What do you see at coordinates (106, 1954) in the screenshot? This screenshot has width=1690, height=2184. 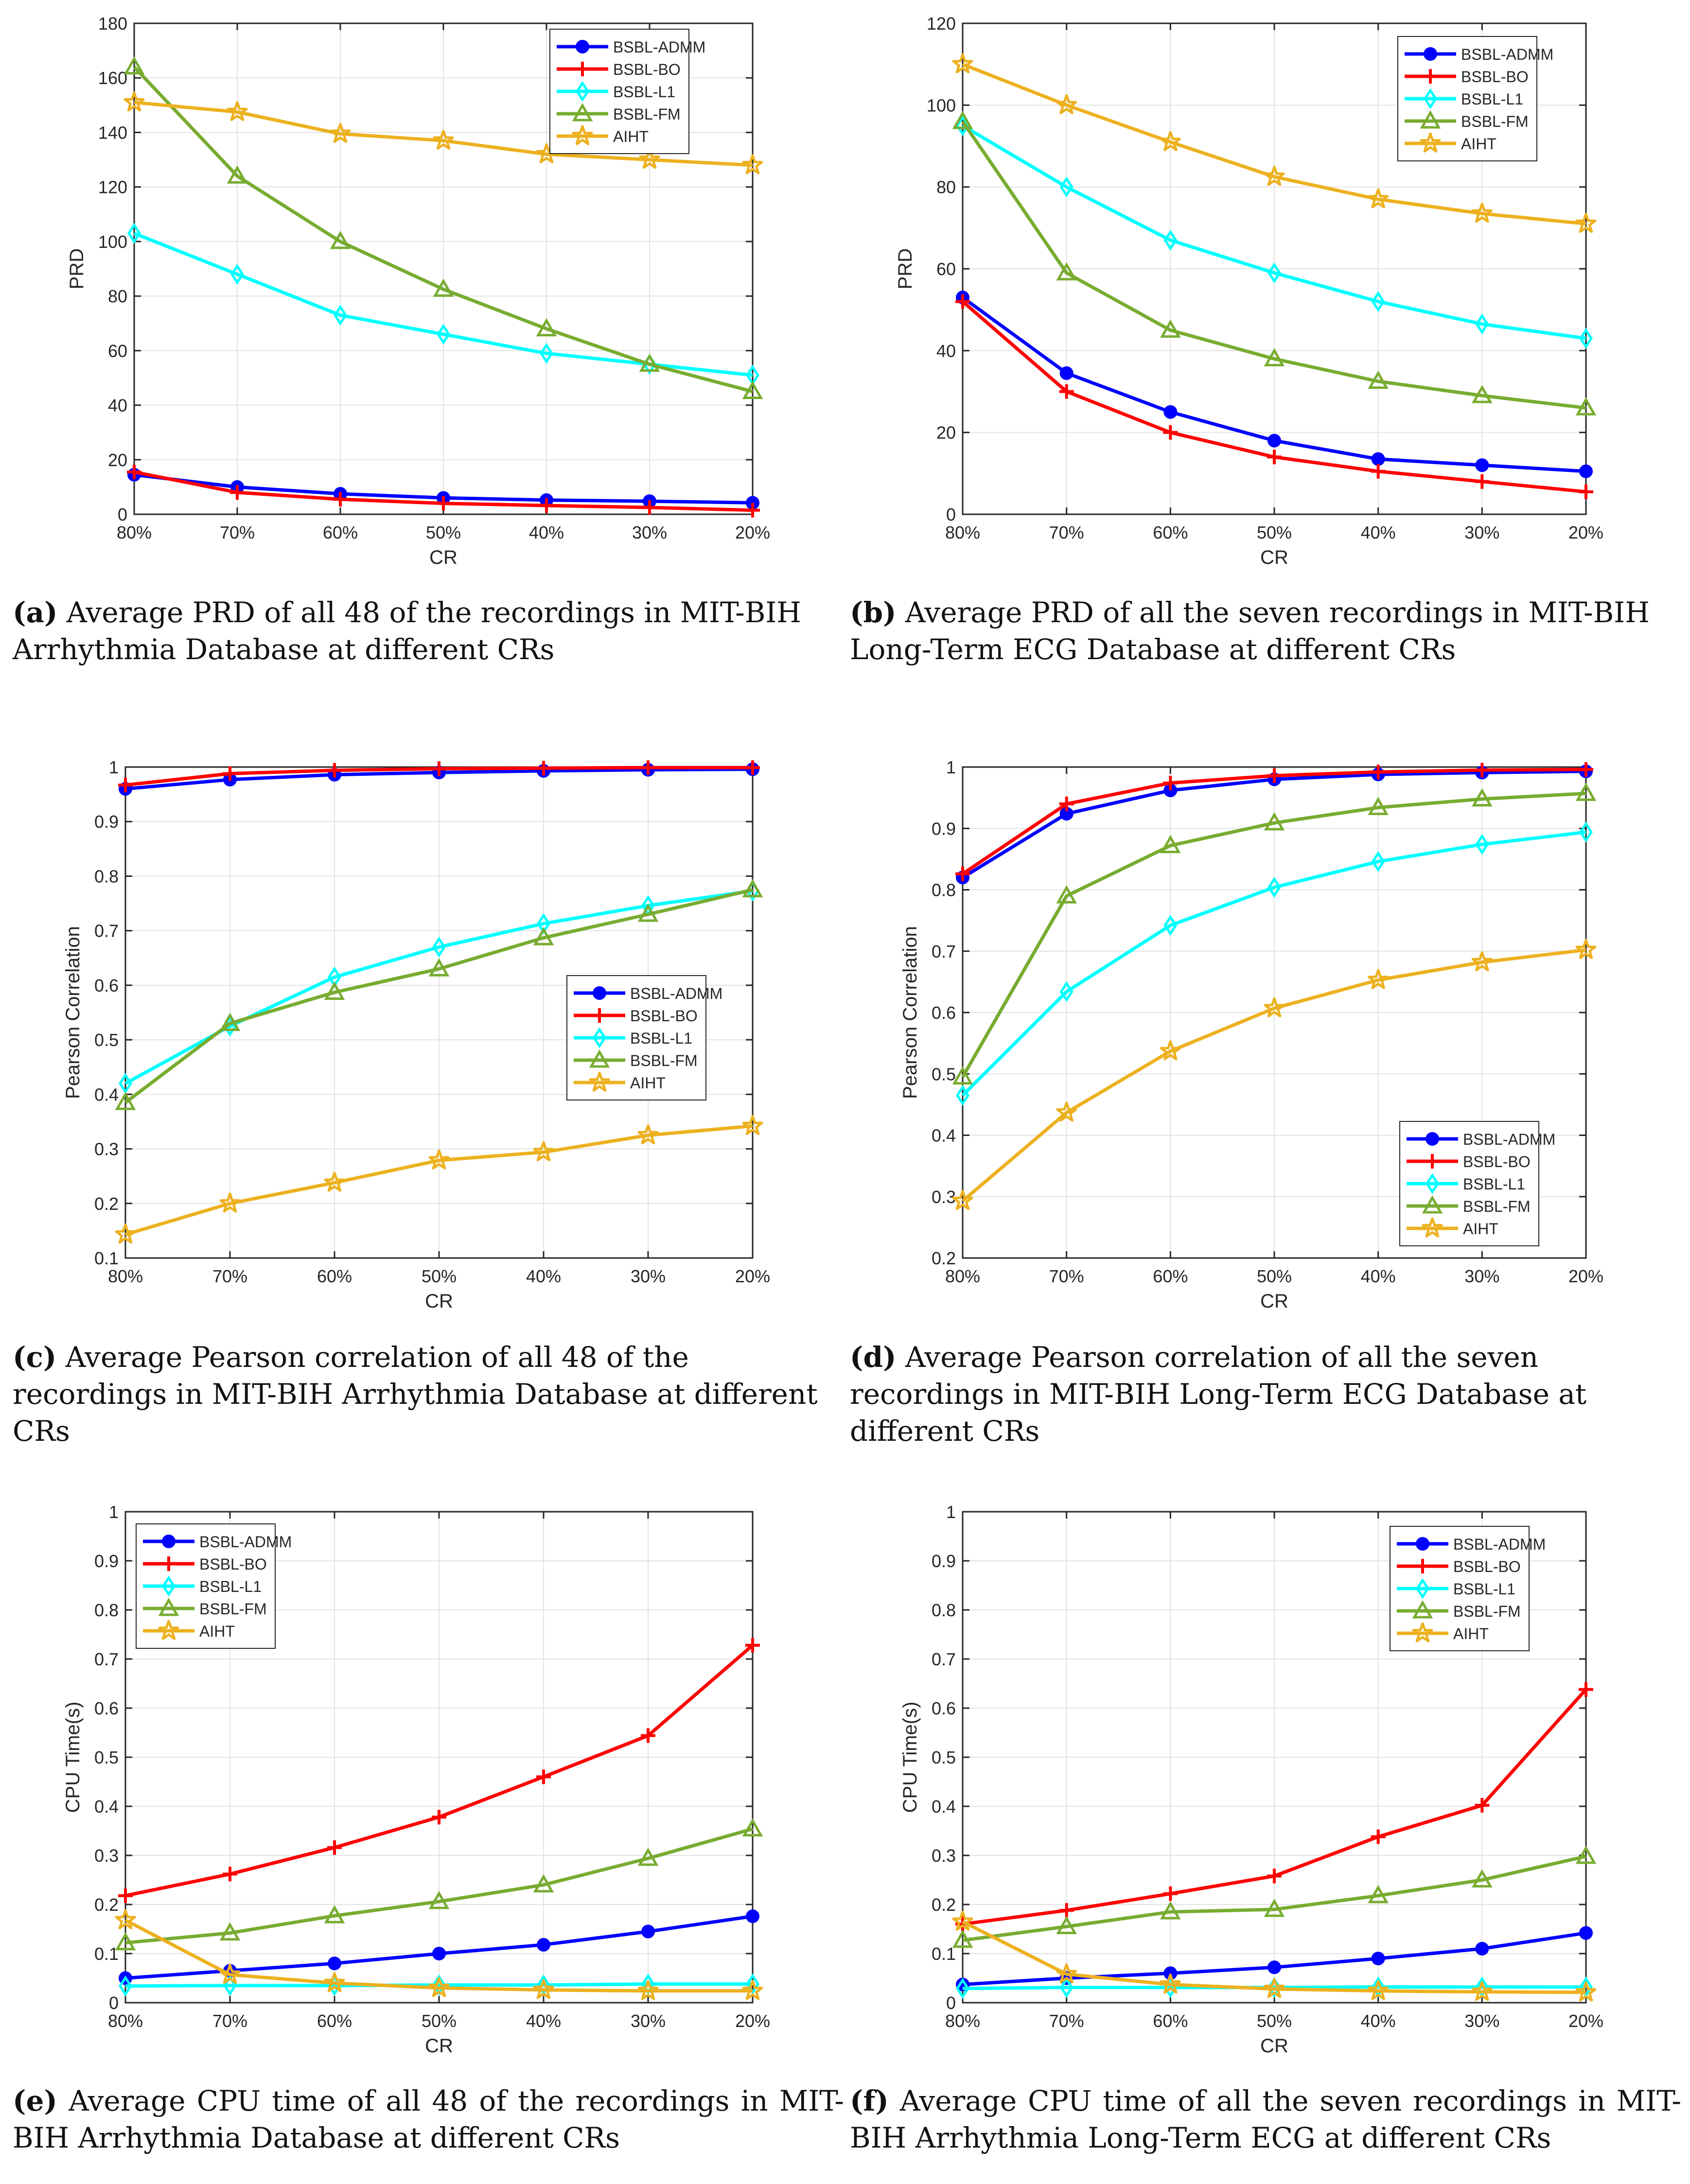 I see `y-tick-label: 0.1` at bounding box center [106, 1954].